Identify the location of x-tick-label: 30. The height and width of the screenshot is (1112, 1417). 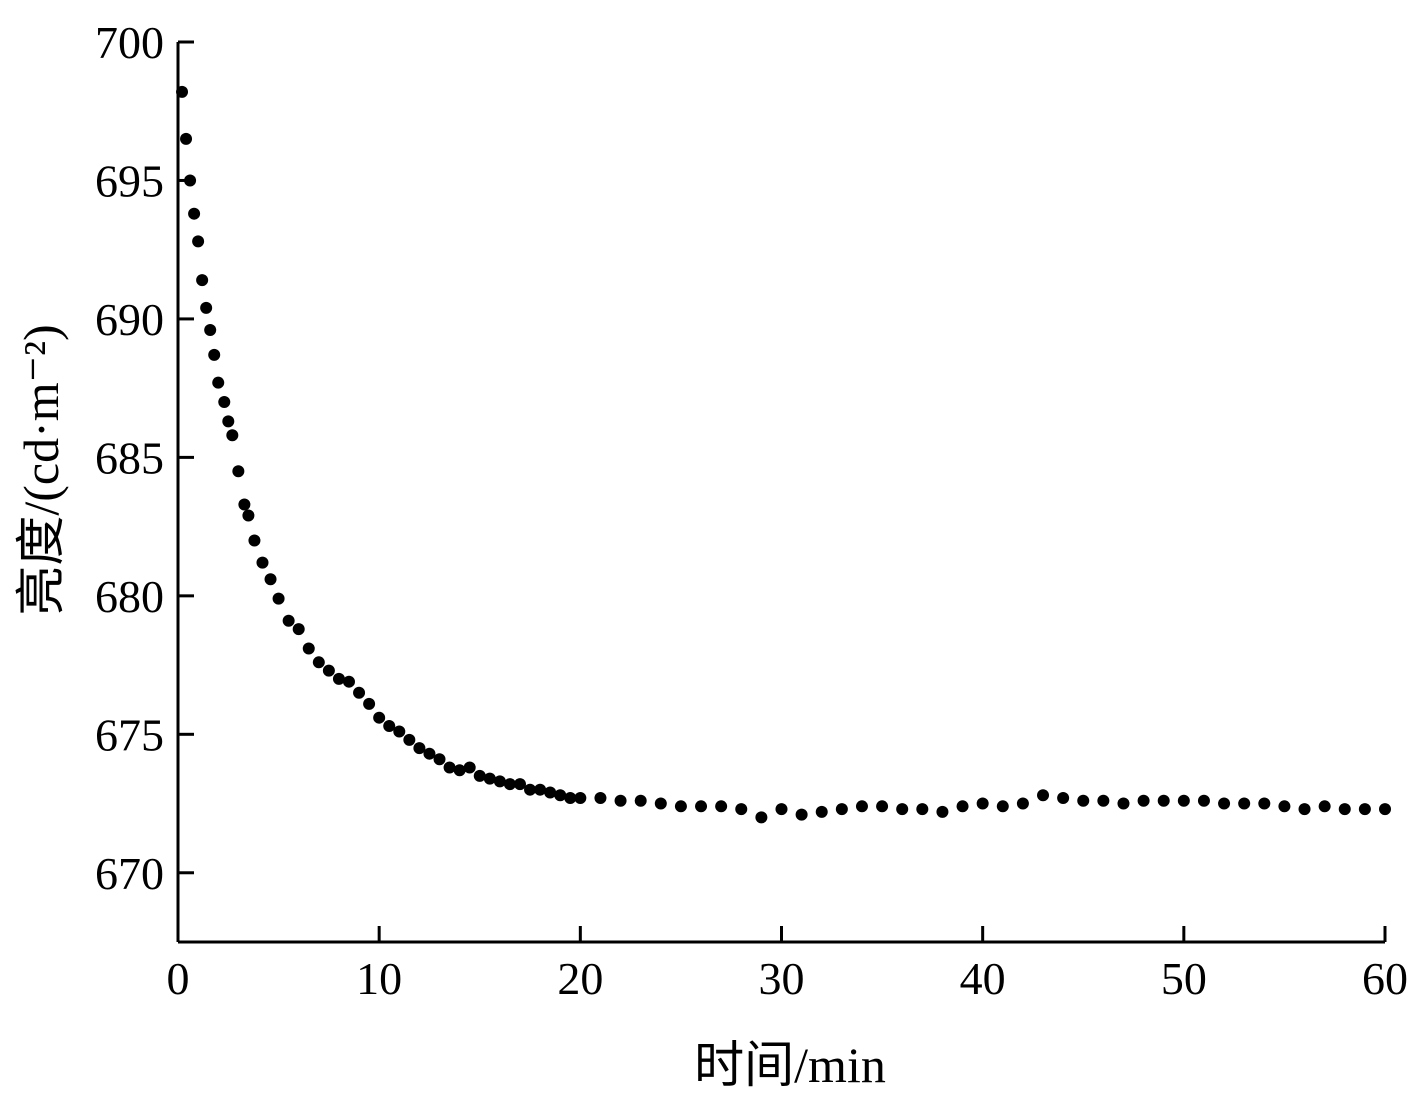
(782, 978).